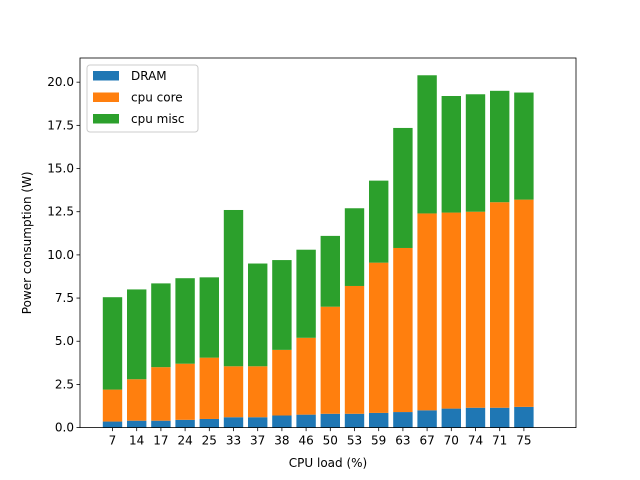 This screenshot has height=480, width=640. I want to click on x-tick-label: 37, so click(257, 441).